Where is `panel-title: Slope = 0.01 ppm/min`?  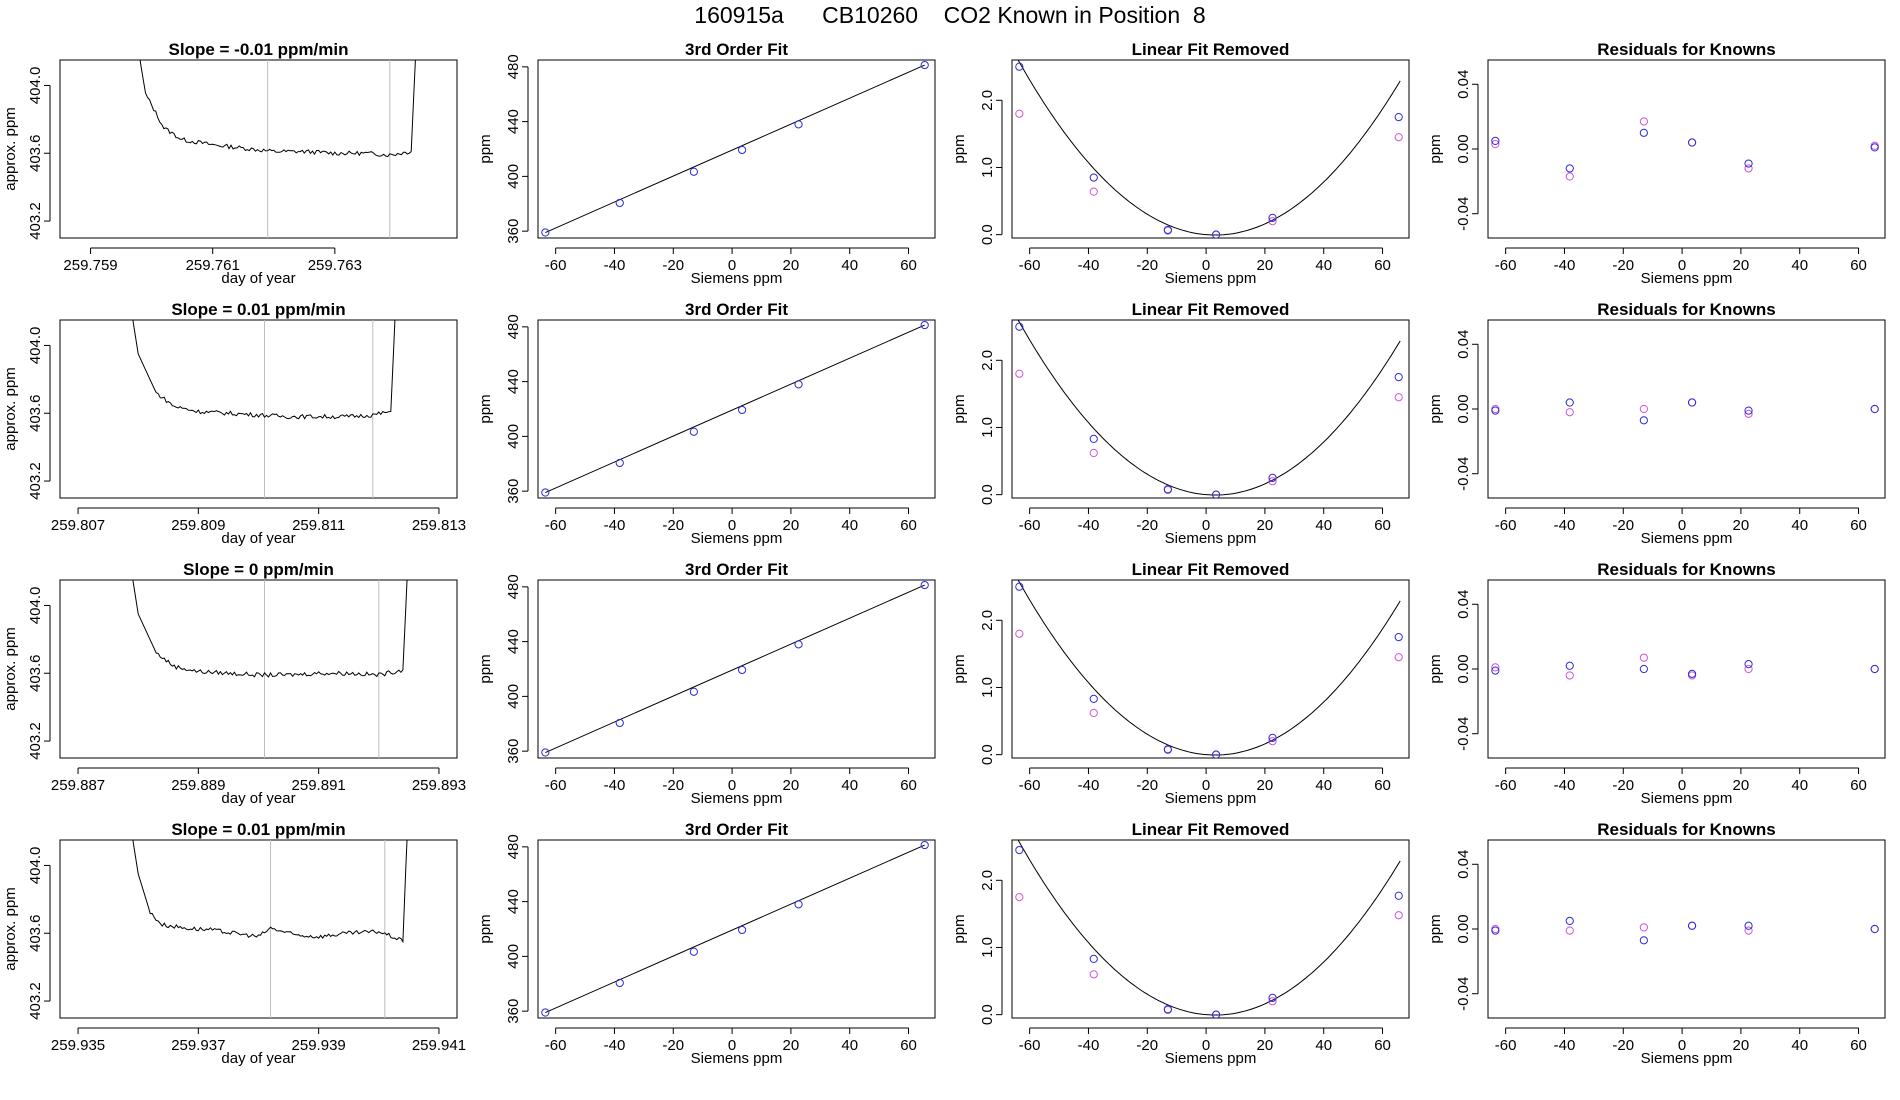 panel-title: Slope = 0.01 ppm/min is located at coordinates (258, 829).